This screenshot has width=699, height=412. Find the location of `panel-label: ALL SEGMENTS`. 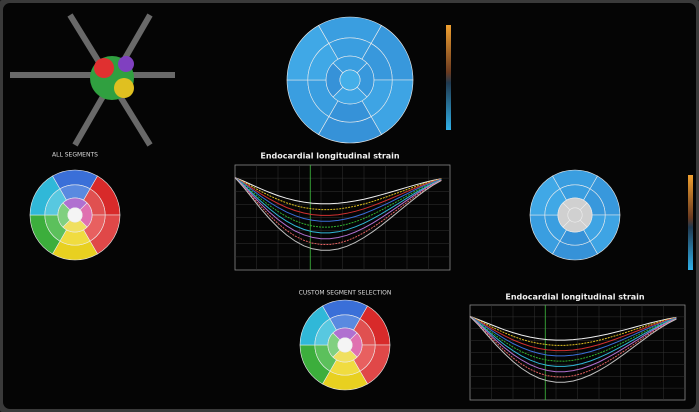

panel-label: ALL SEGMENTS is located at coordinates (75, 155).